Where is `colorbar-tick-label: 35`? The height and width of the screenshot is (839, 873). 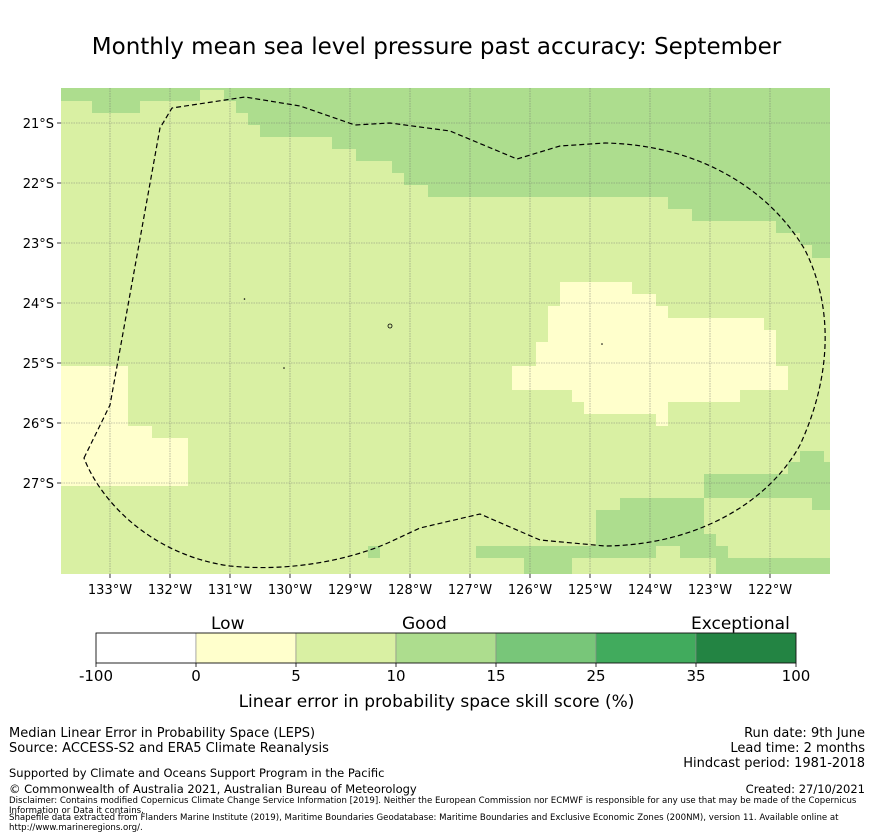
colorbar-tick-label: 35 is located at coordinates (696, 676).